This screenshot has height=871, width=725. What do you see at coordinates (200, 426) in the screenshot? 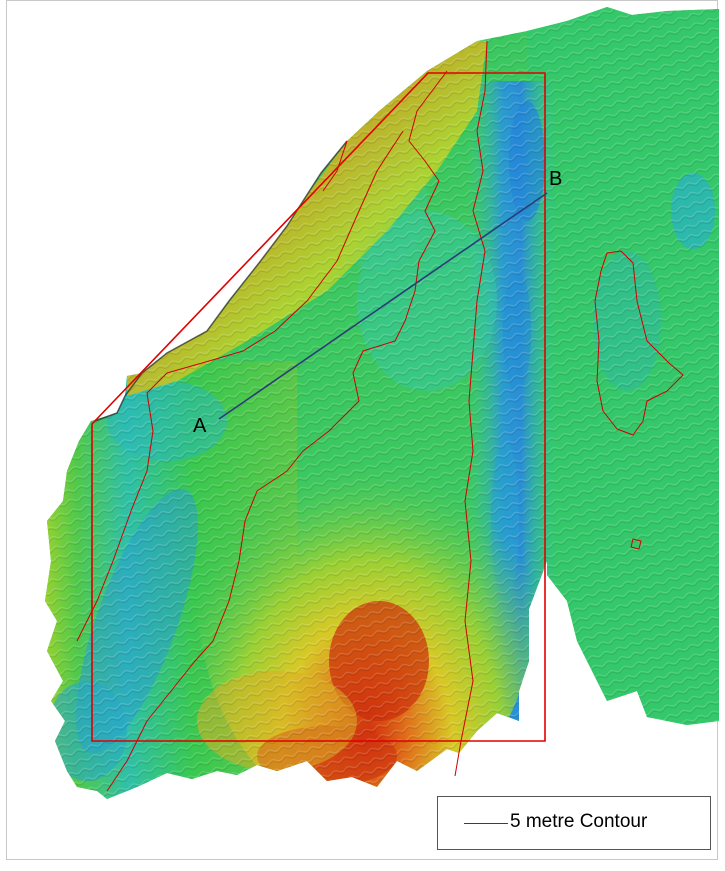
I see `profile-start-label: A` at bounding box center [200, 426].